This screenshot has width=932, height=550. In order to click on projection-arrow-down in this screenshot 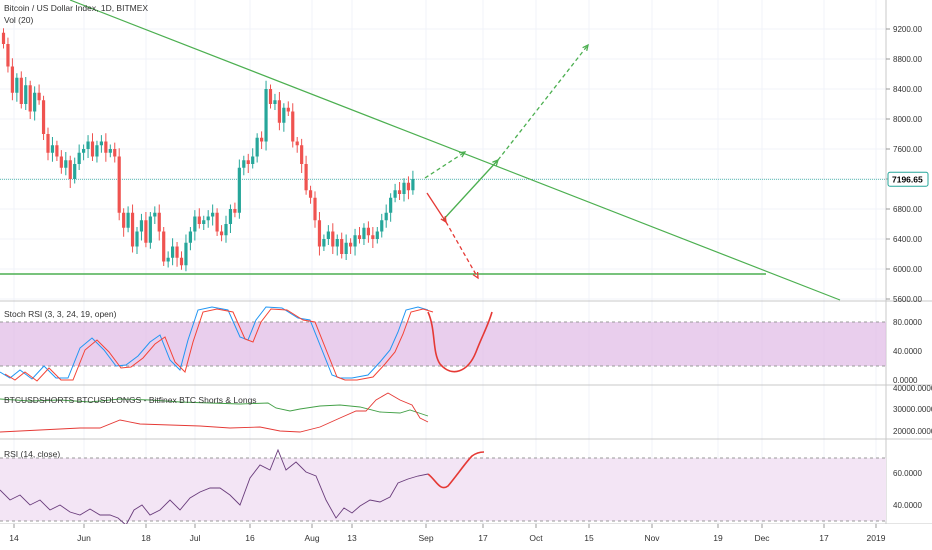, I will do `click(436, 207)`.